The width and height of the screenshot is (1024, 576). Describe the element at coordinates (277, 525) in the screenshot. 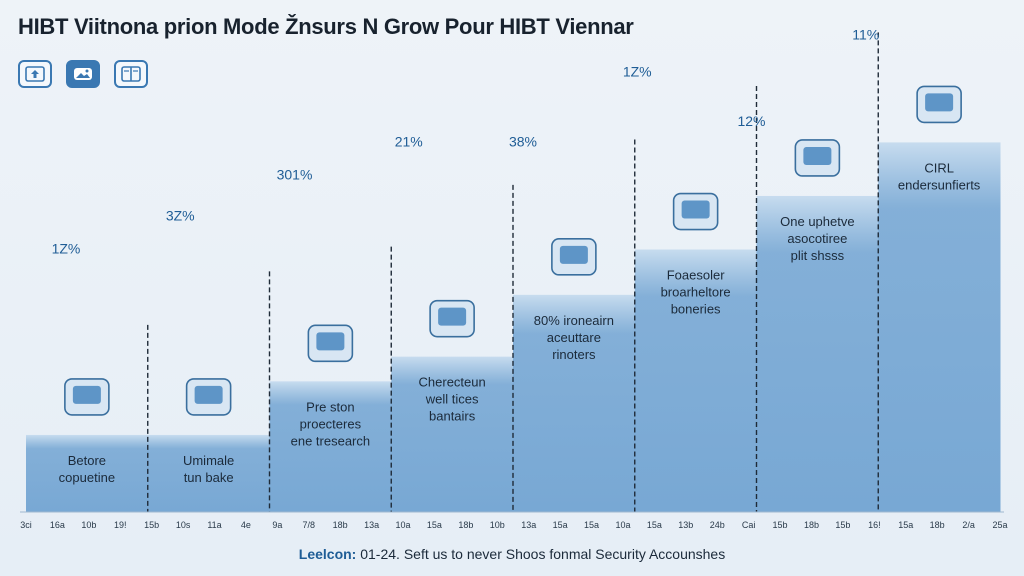

I see `x-tick-label: 9a` at that location.